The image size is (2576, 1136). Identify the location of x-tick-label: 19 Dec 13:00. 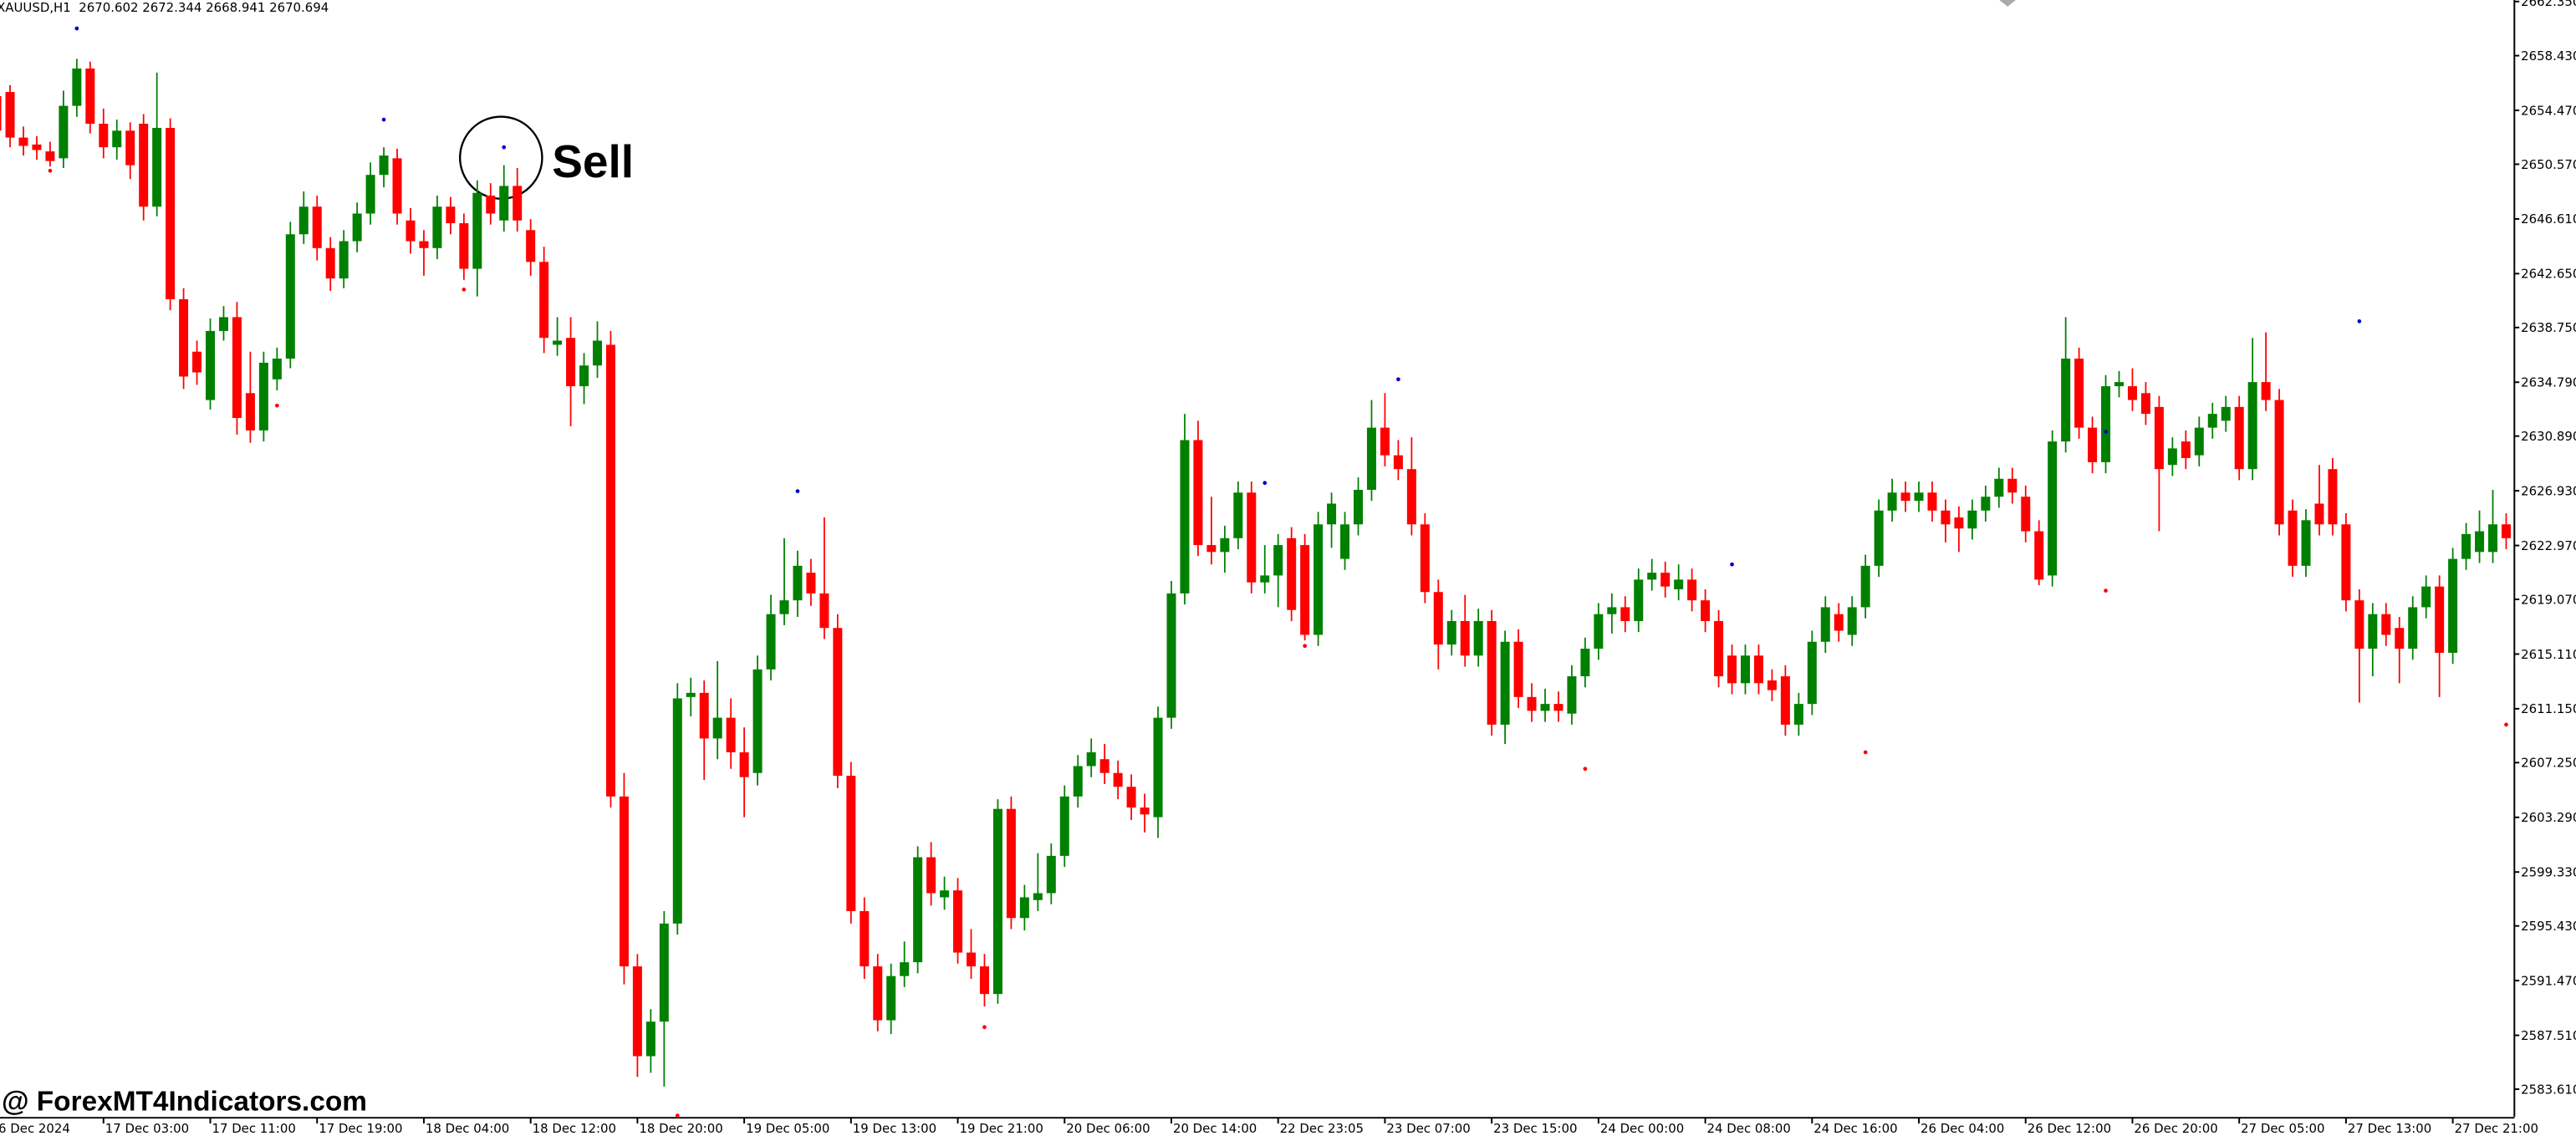
(895, 1128).